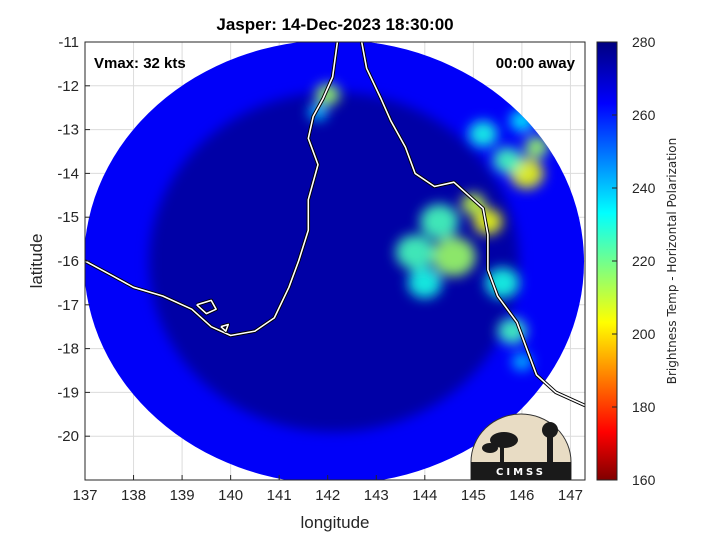  Describe the element at coordinates (502, 453) in the screenshot. I see `dish-mount-shape` at that location.